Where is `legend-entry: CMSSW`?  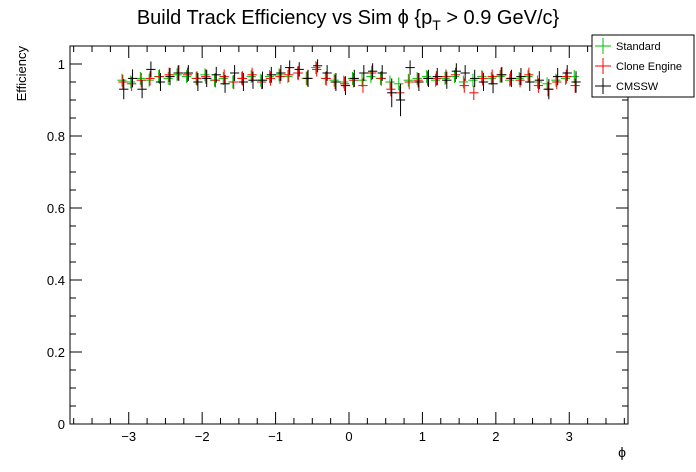
legend-entry: CMSSW is located at coordinates (627, 86).